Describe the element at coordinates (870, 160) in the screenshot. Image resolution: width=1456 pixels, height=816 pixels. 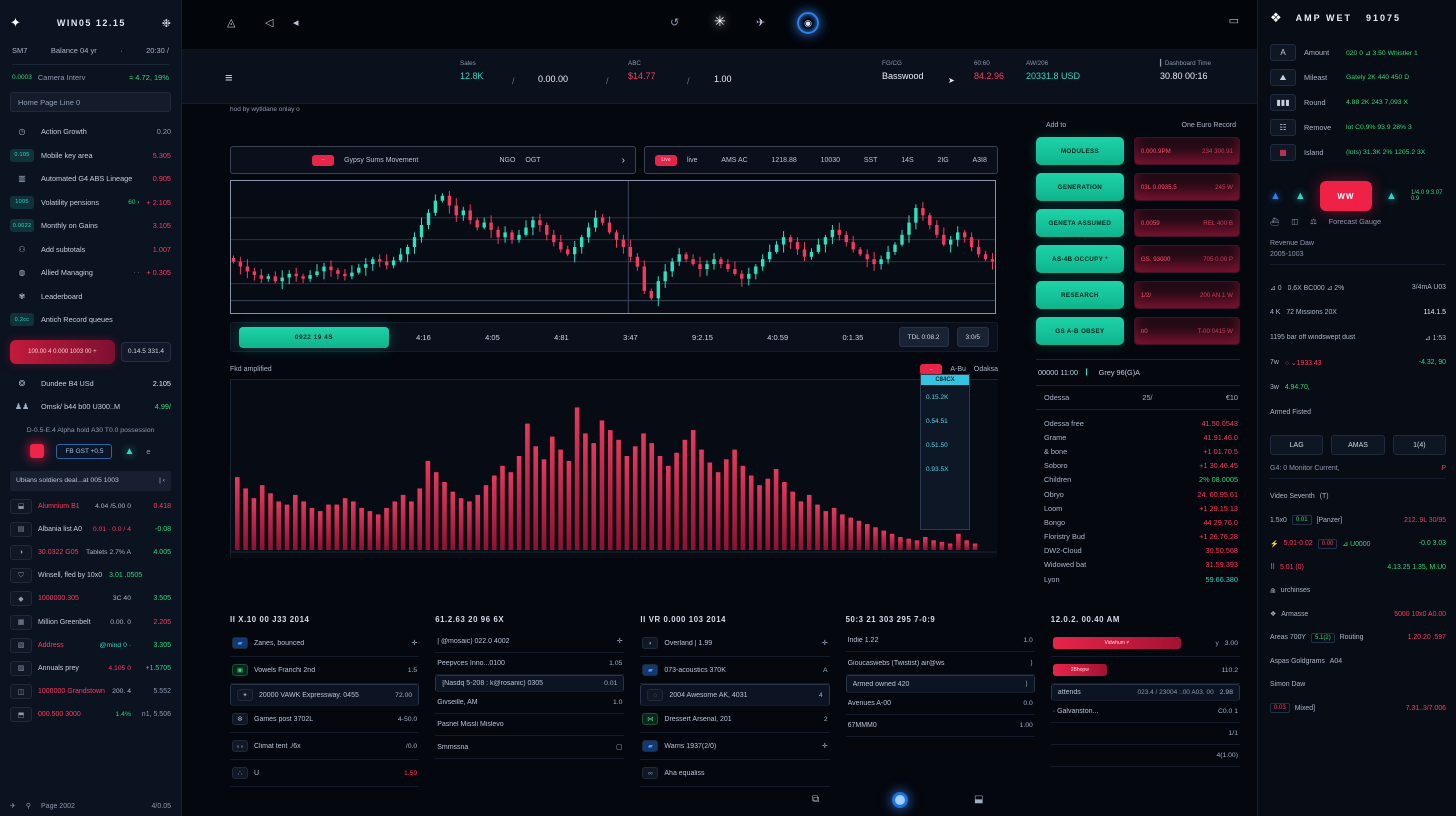
I see `ticker-item: SST` at that location.